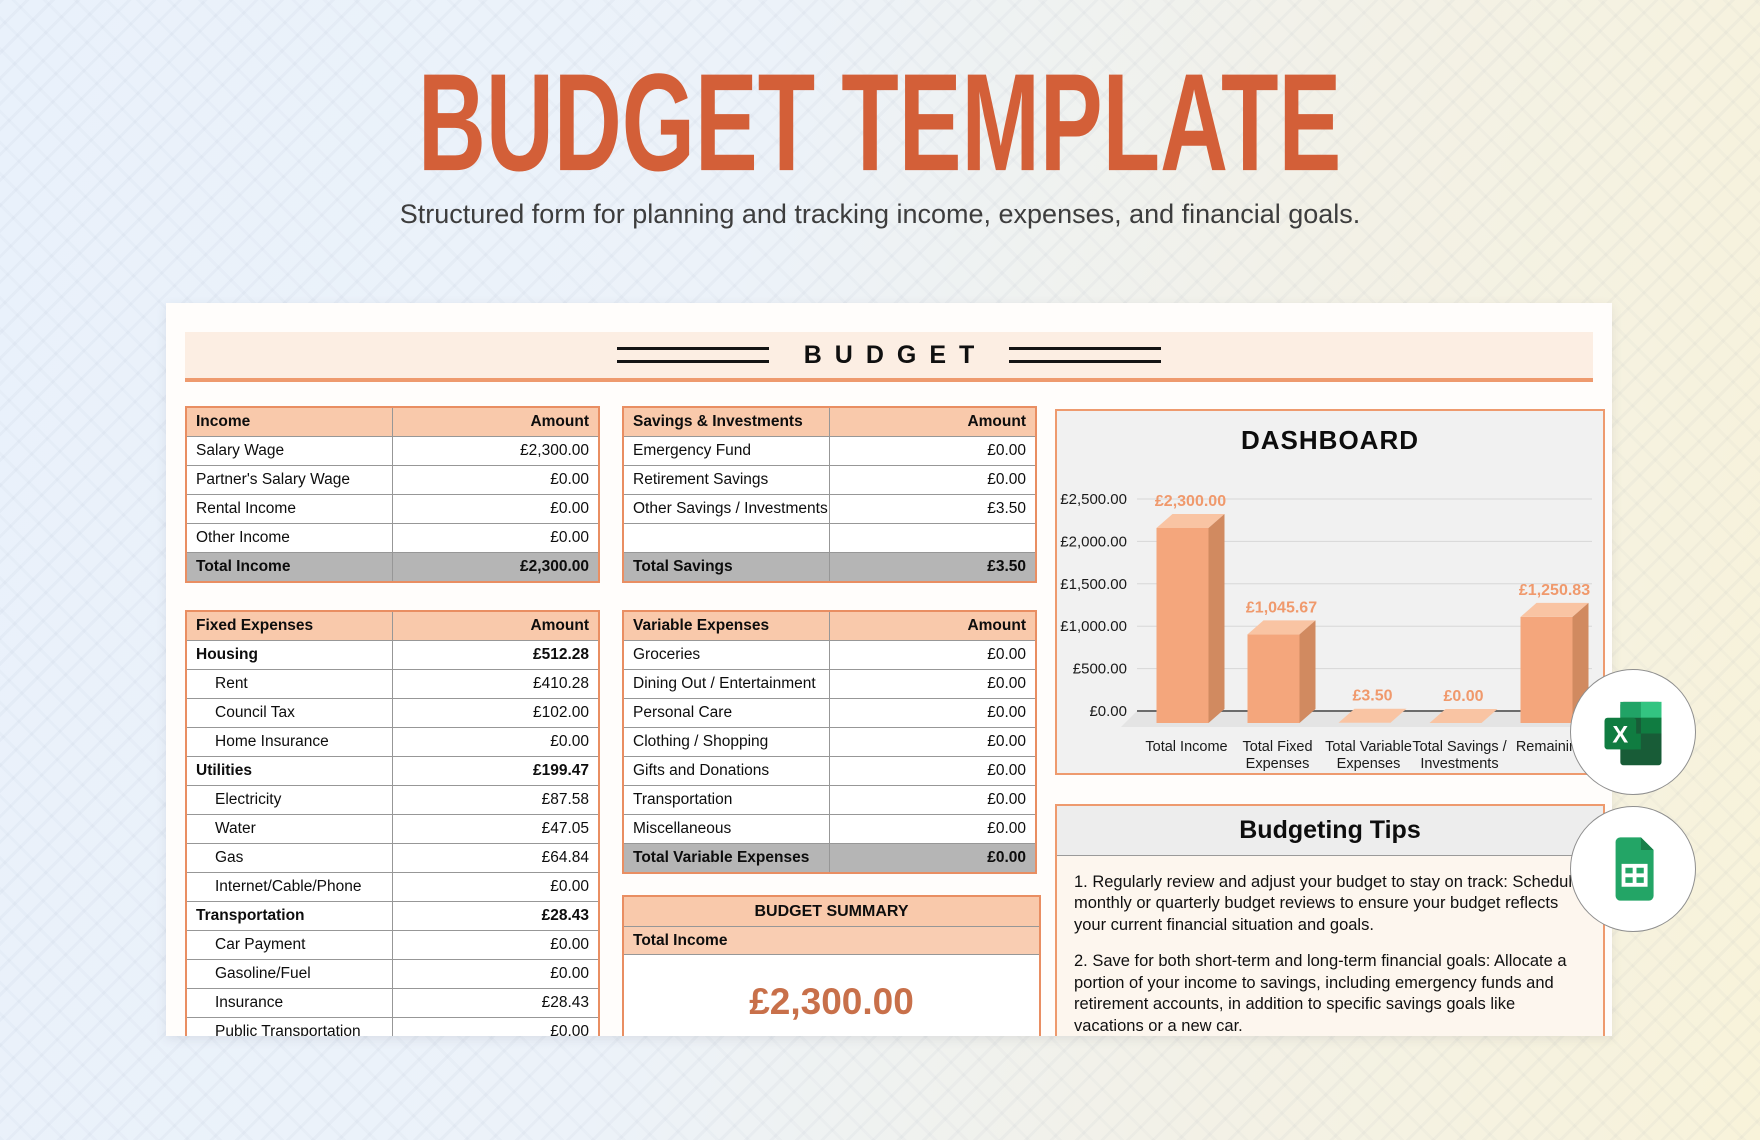 This screenshot has width=1760, height=1140. What do you see at coordinates (726, 538) in the screenshot?
I see `cell-label` at bounding box center [726, 538].